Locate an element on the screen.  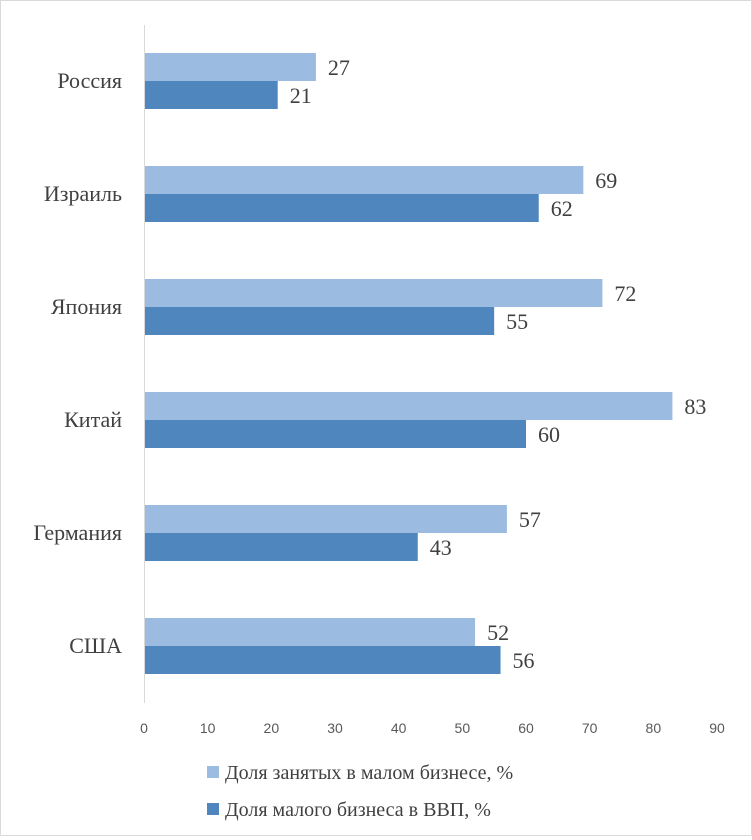
category-label-2: Япония is located at coordinates (86, 306).